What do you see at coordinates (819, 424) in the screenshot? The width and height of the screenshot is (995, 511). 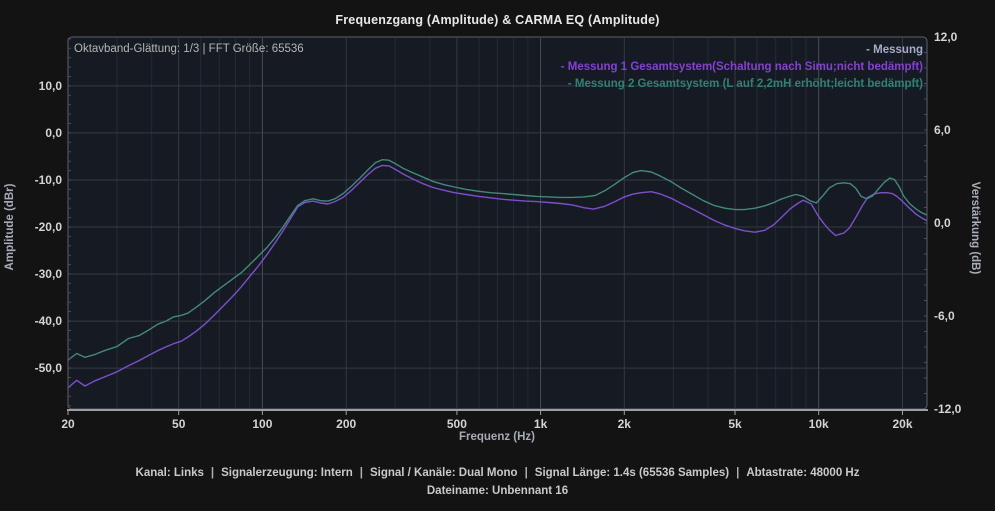 I see `x-tick-label: 10k` at bounding box center [819, 424].